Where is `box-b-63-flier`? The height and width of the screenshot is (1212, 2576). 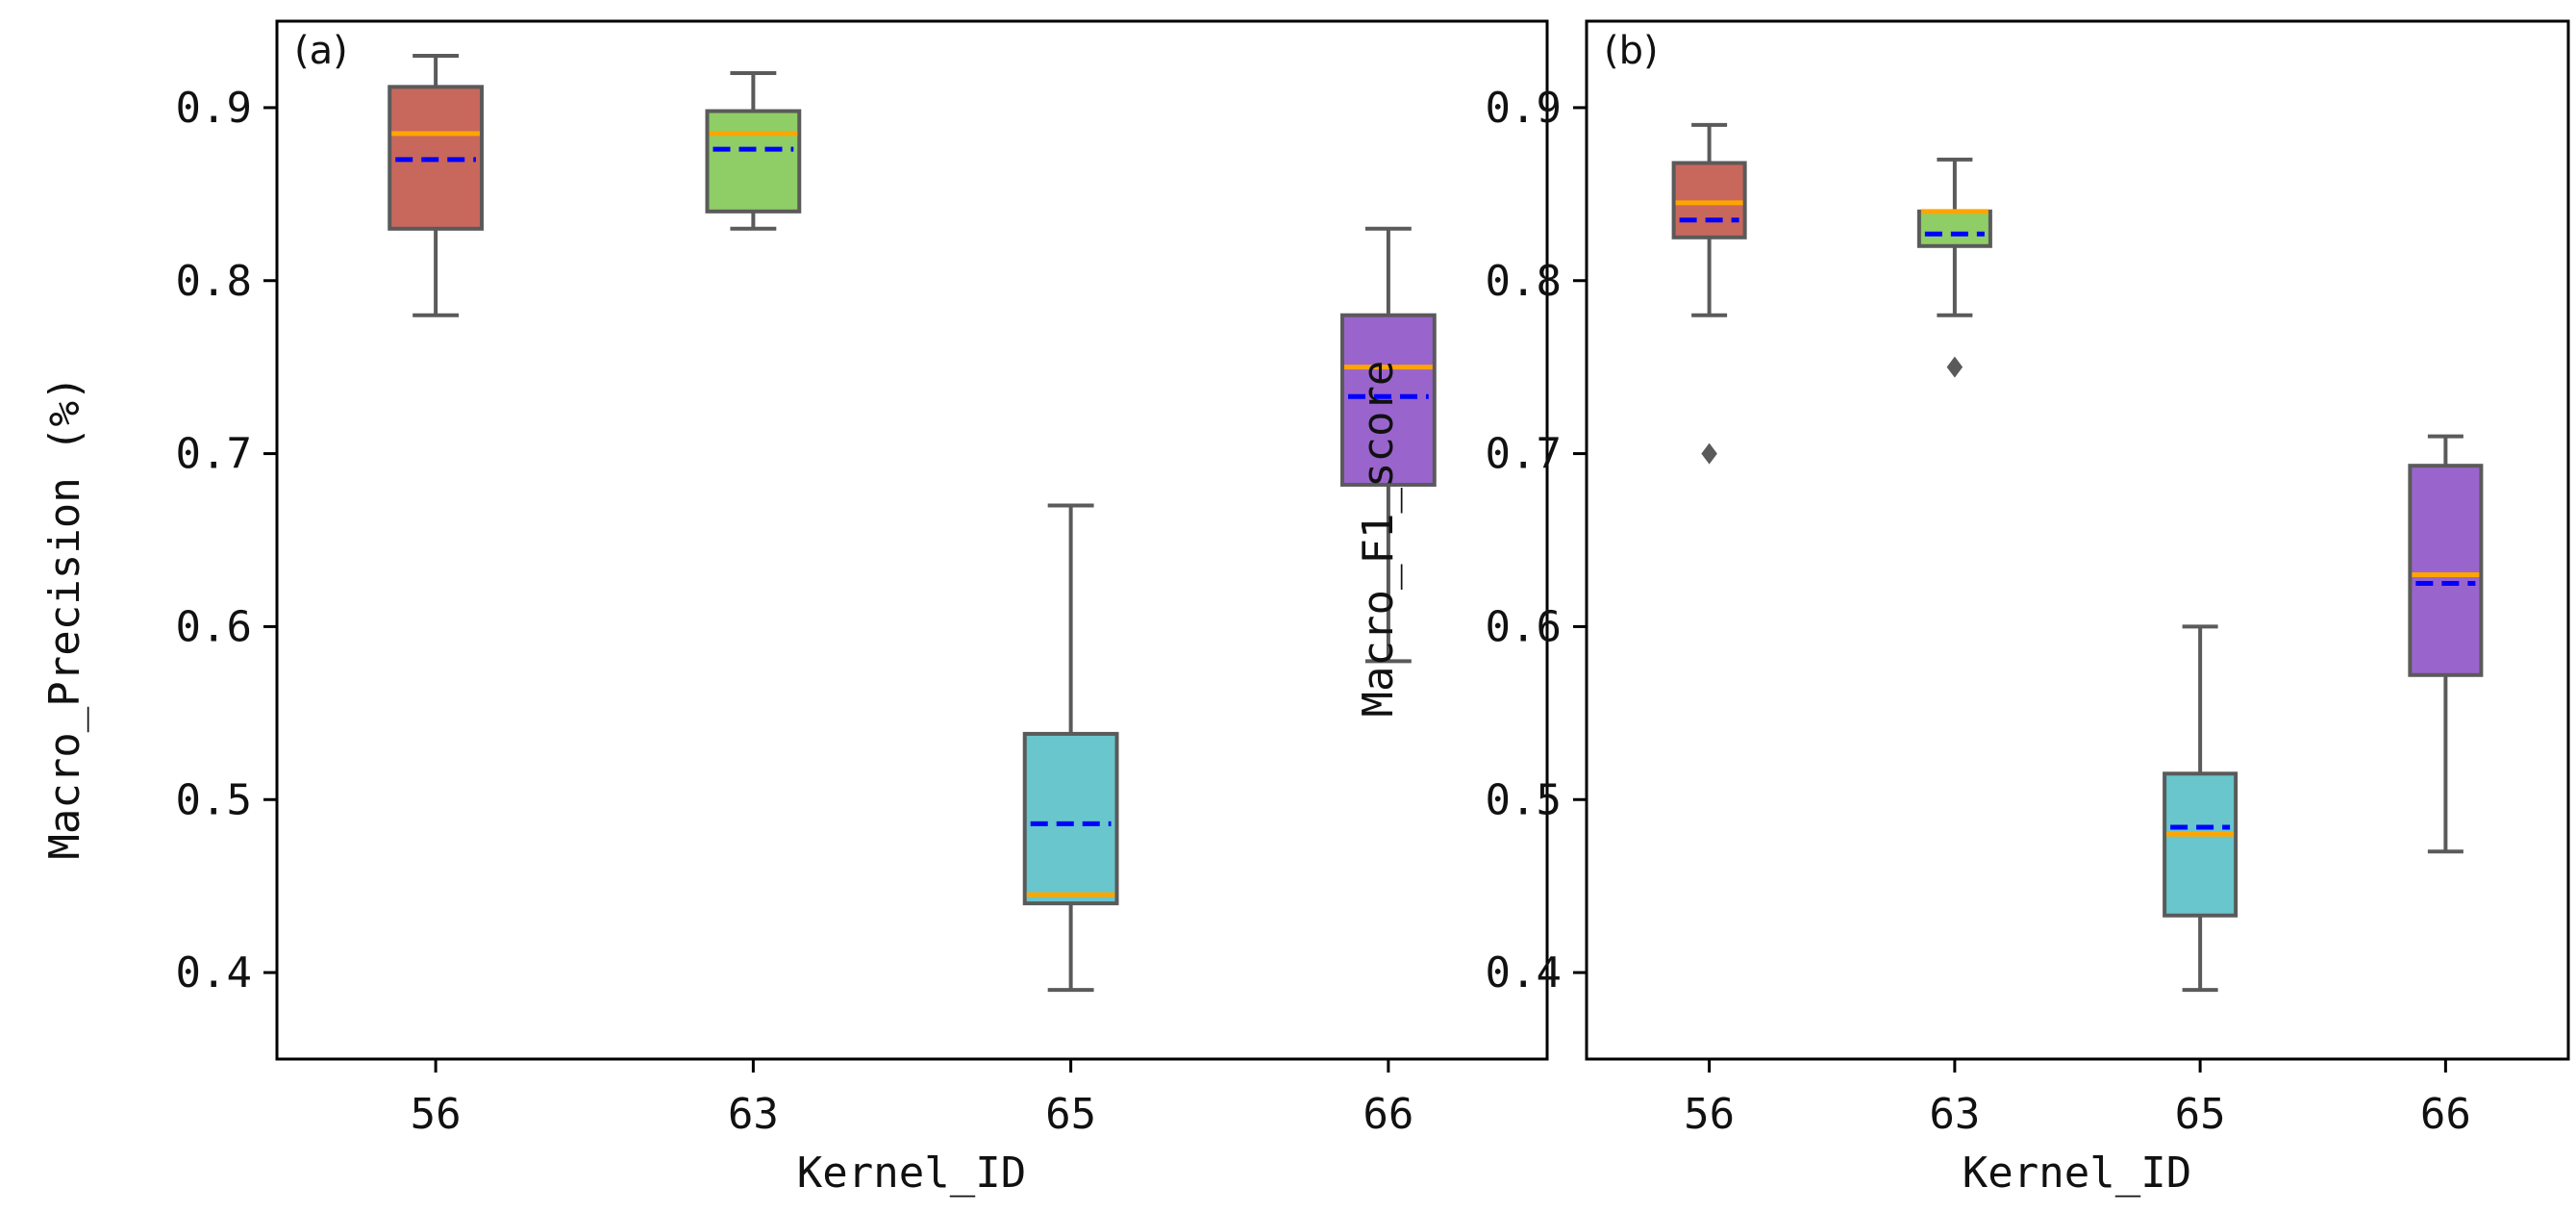
box-b-63-flier is located at coordinates (1954, 367).